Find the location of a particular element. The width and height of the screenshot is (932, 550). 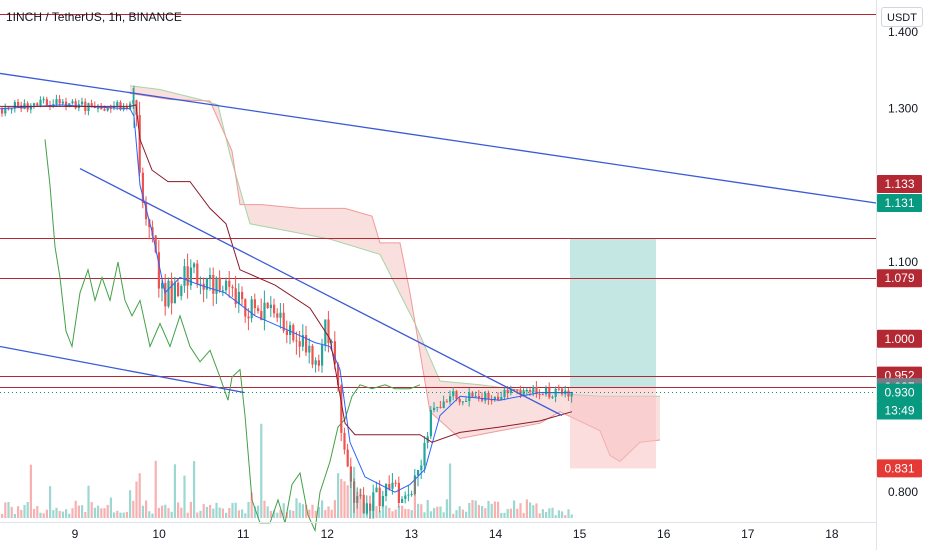

price-label-text: 1.131 is located at coordinates (899, 203).